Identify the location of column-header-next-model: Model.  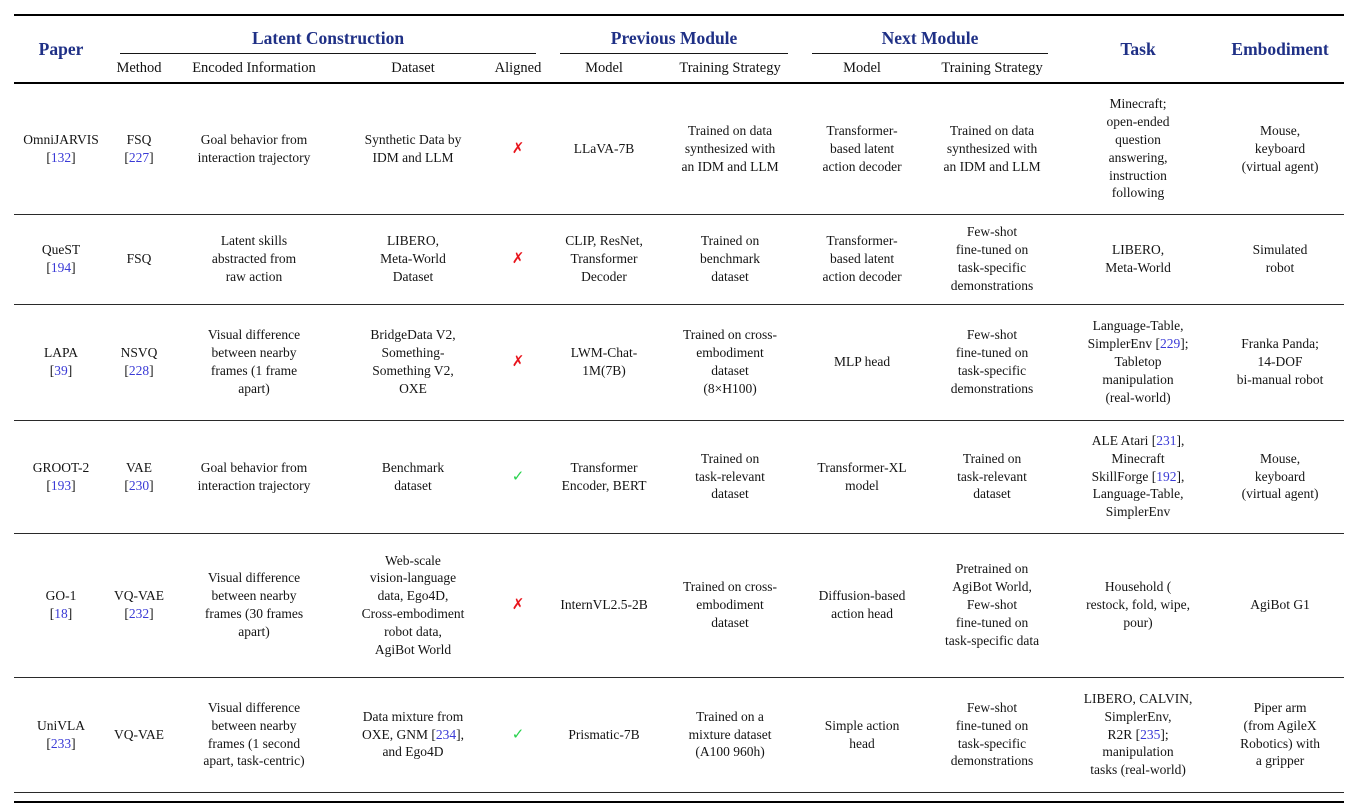
(862, 69).